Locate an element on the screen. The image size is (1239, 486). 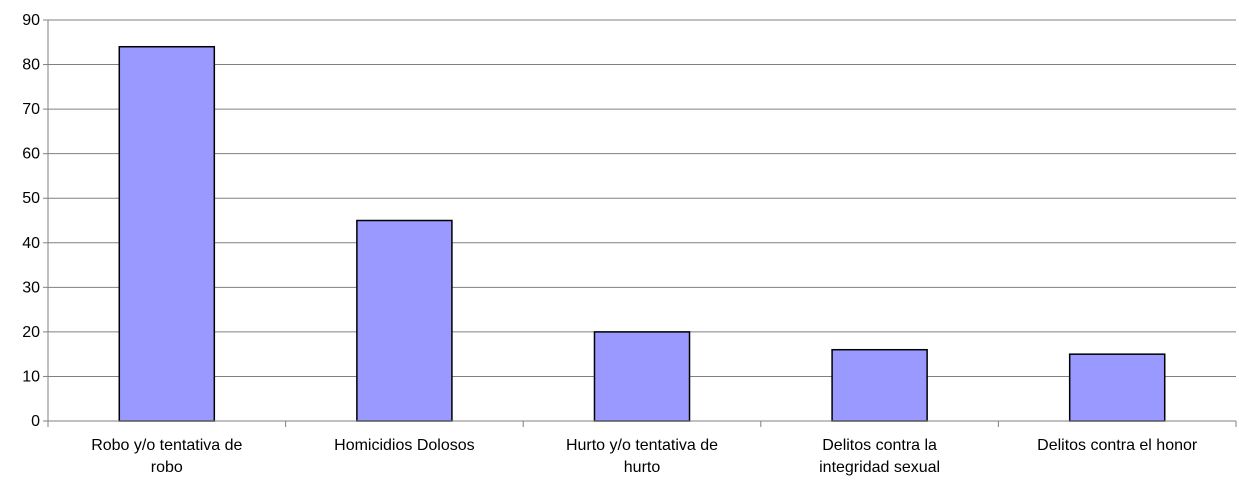
x-category-label: Robo y/o tentativa de robo is located at coordinates (166, 456).